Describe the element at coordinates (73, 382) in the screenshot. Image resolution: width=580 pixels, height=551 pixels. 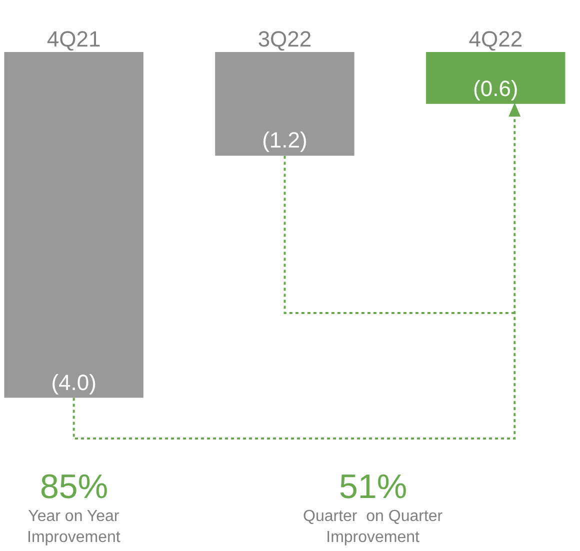
I see `data-label: (4.0)` at that location.